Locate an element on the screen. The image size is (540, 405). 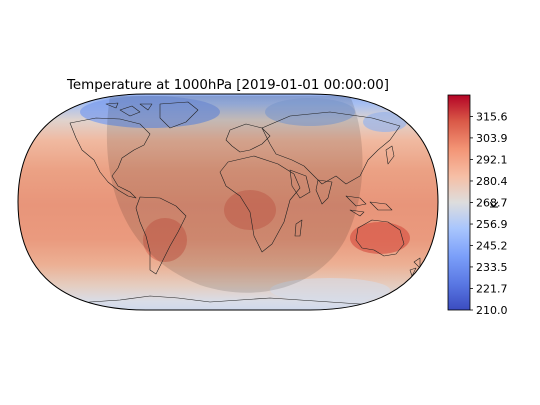
colorbar-label: K is located at coordinates (494, 205).